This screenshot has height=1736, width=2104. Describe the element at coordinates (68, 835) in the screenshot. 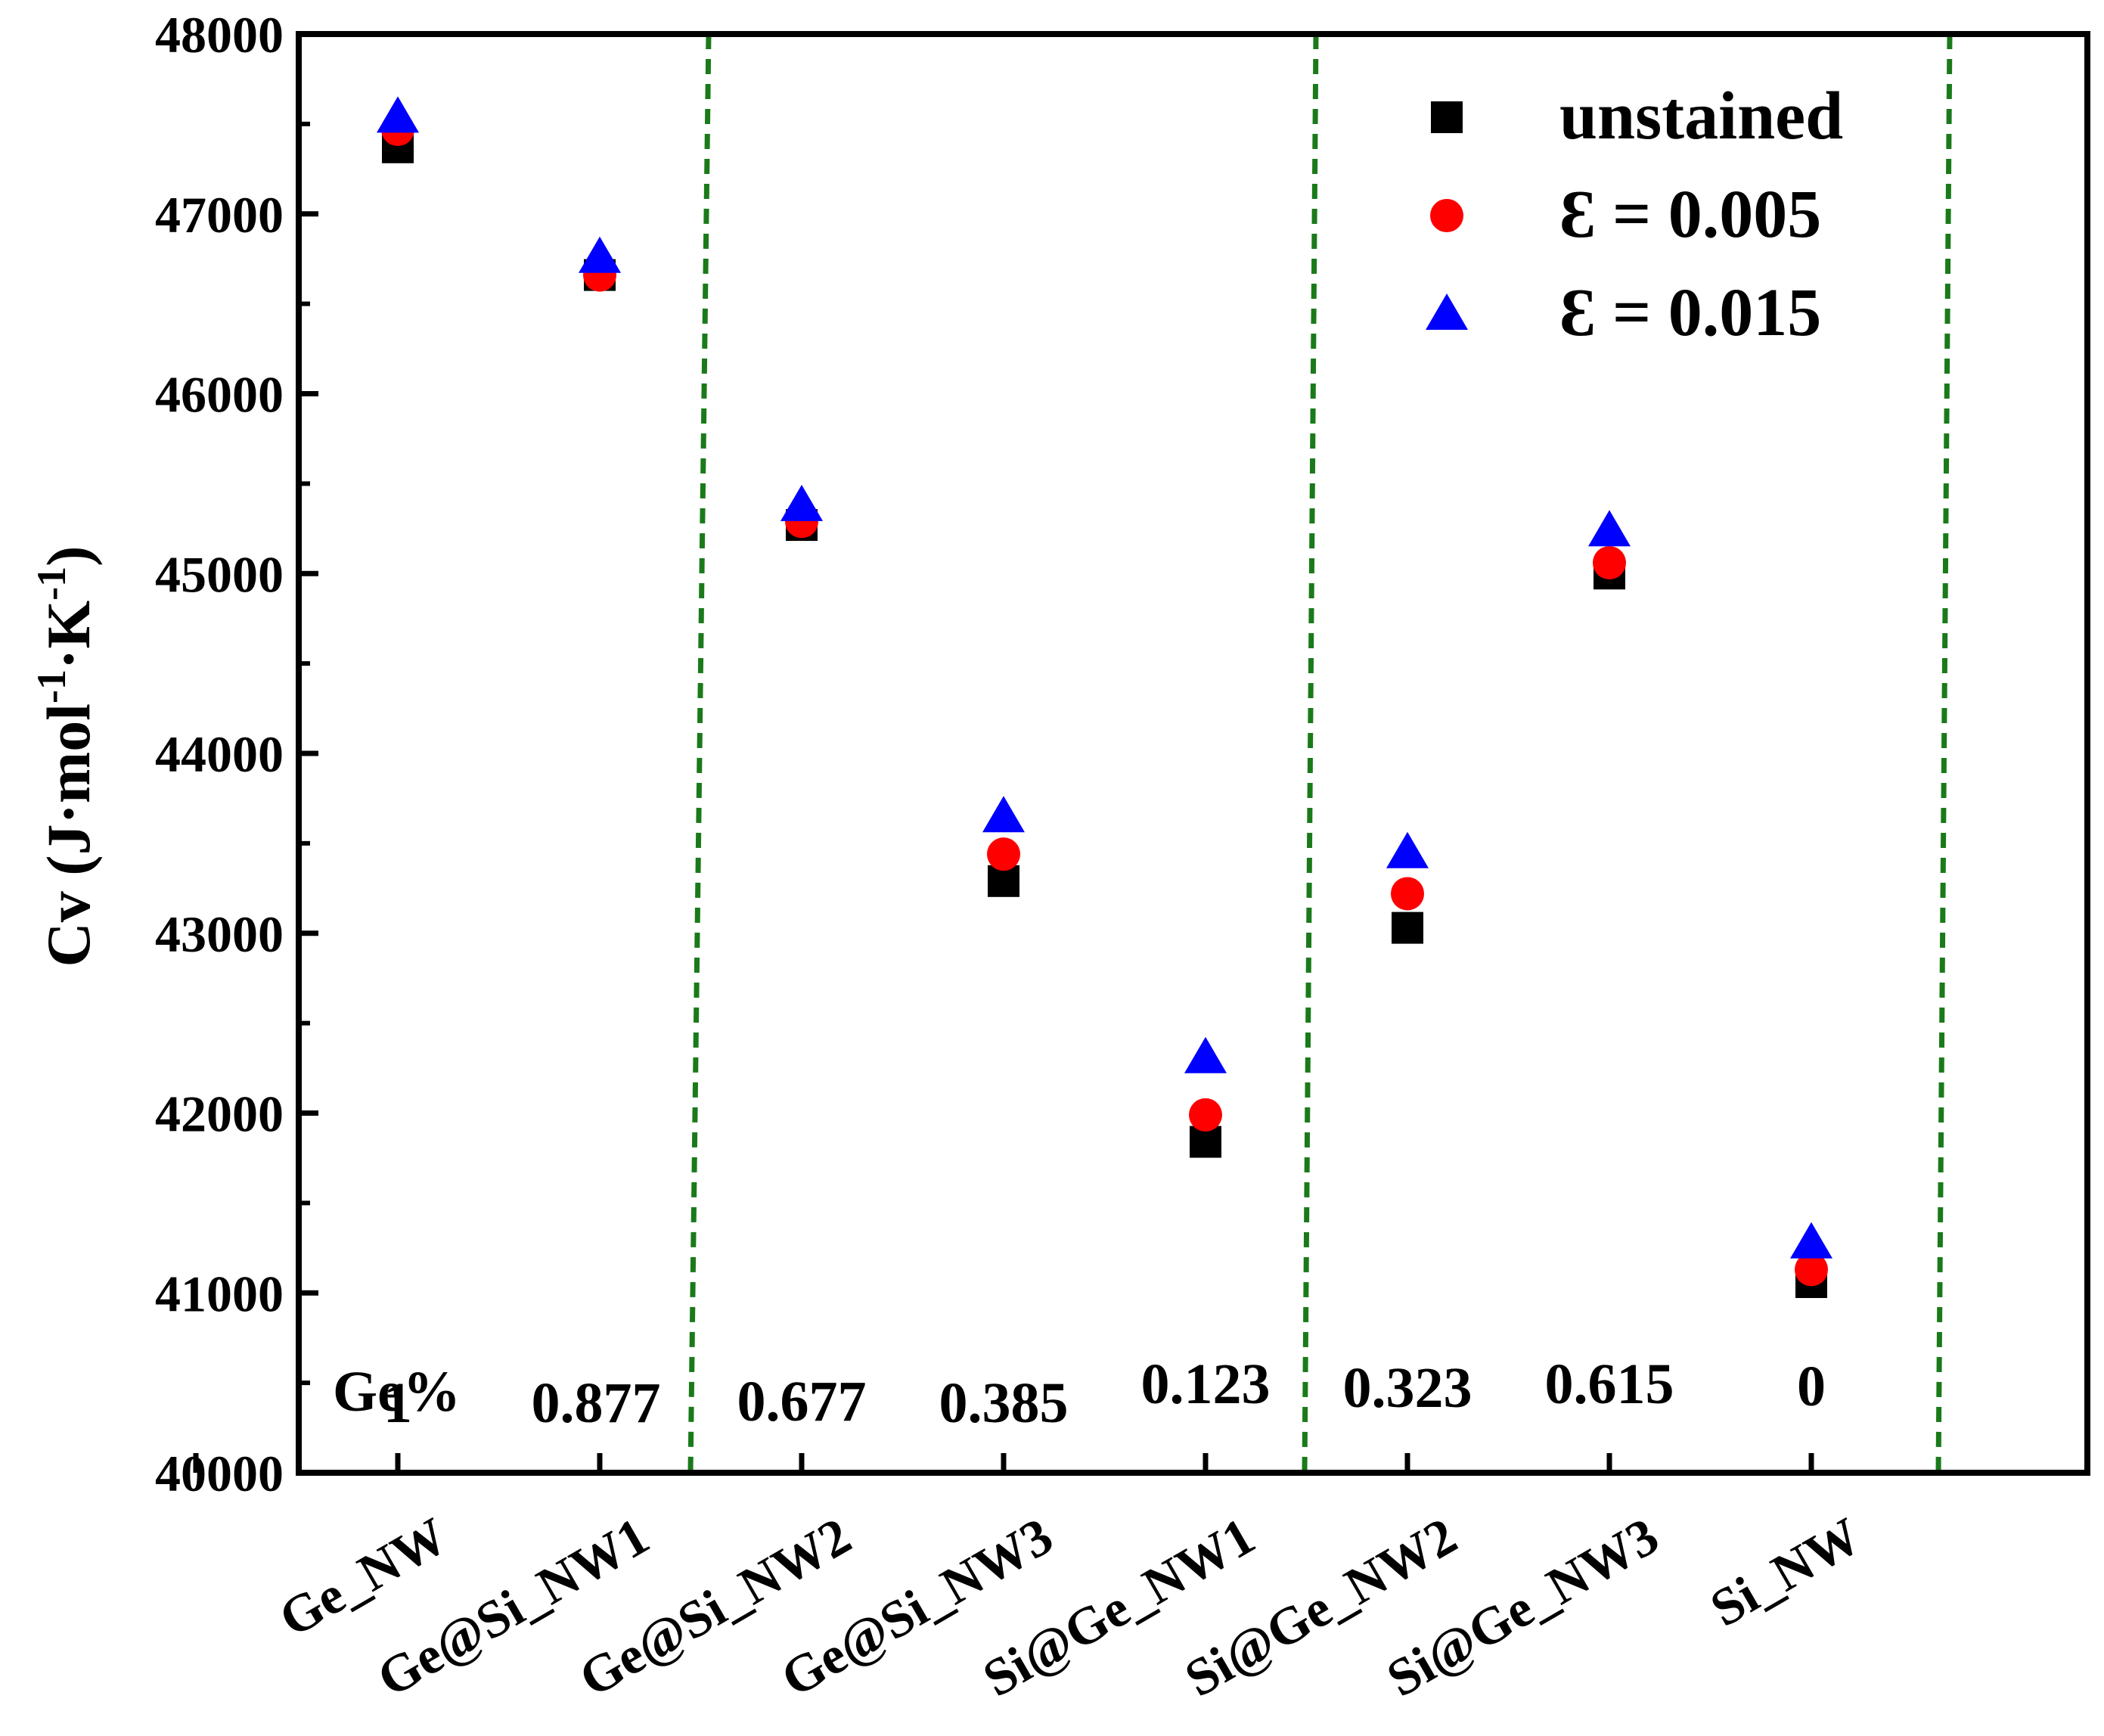

I see `y-axis-label-main: Cv (J·mol` at that location.